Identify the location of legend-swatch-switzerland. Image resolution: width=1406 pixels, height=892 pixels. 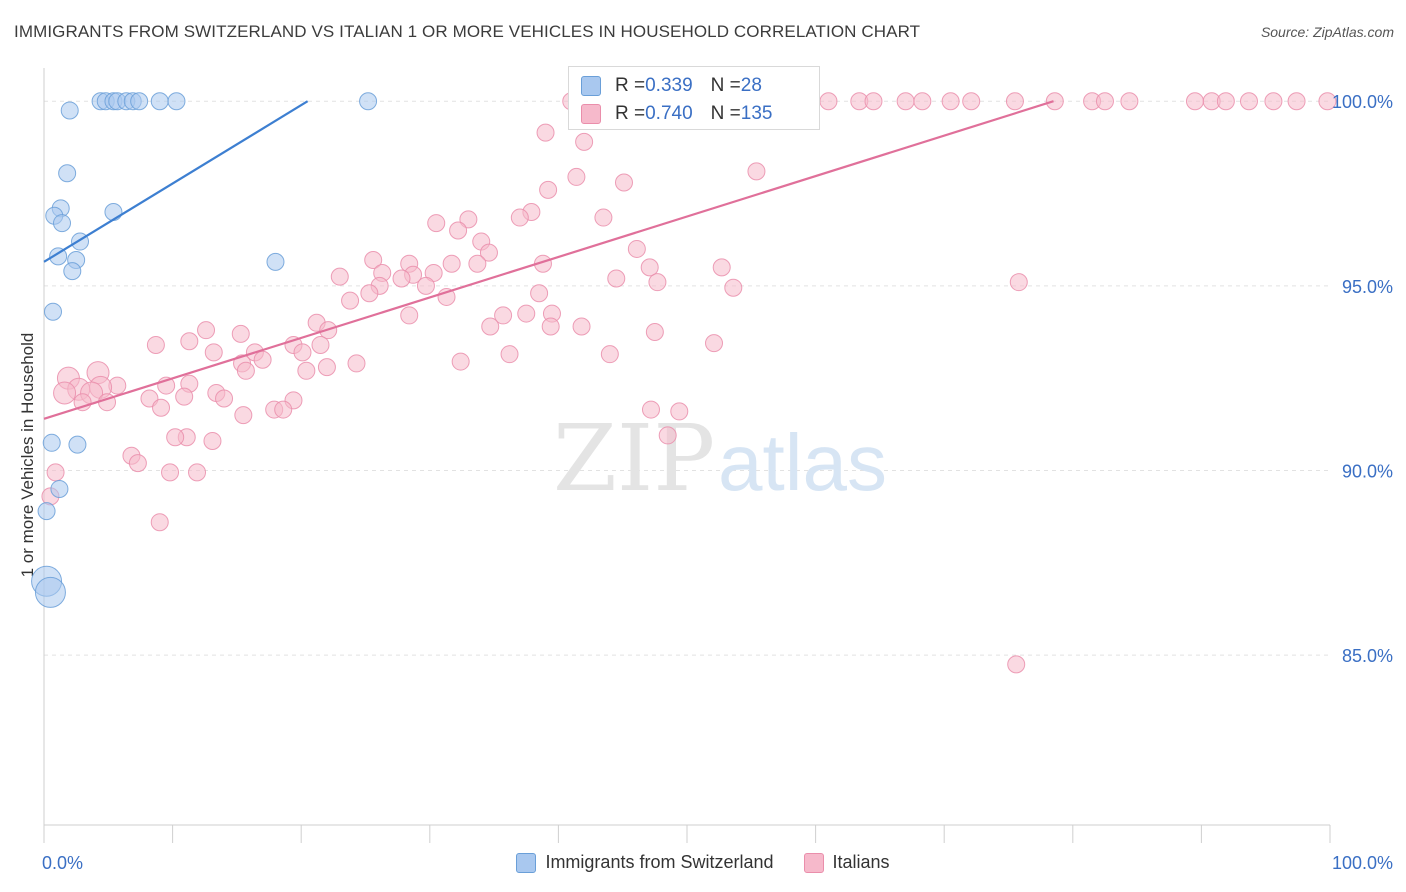
(526, 862).